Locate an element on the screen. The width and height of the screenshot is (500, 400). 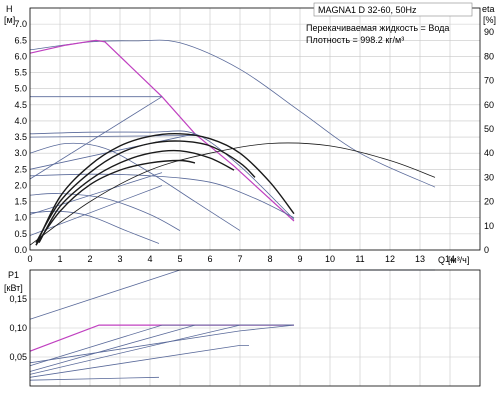
eta-tick-label: 70 is located at coordinates (489, 81).